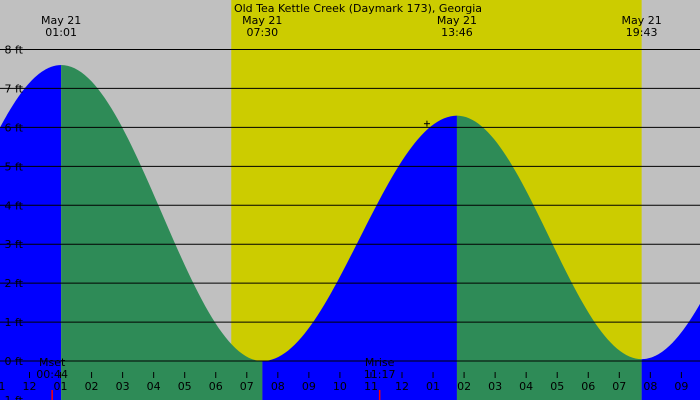 The image size is (700, 400). What do you see at coordinates (380, 362) in the screenshot?
I see `moon-event-label: Mrise` at bounding box center [380, 362].